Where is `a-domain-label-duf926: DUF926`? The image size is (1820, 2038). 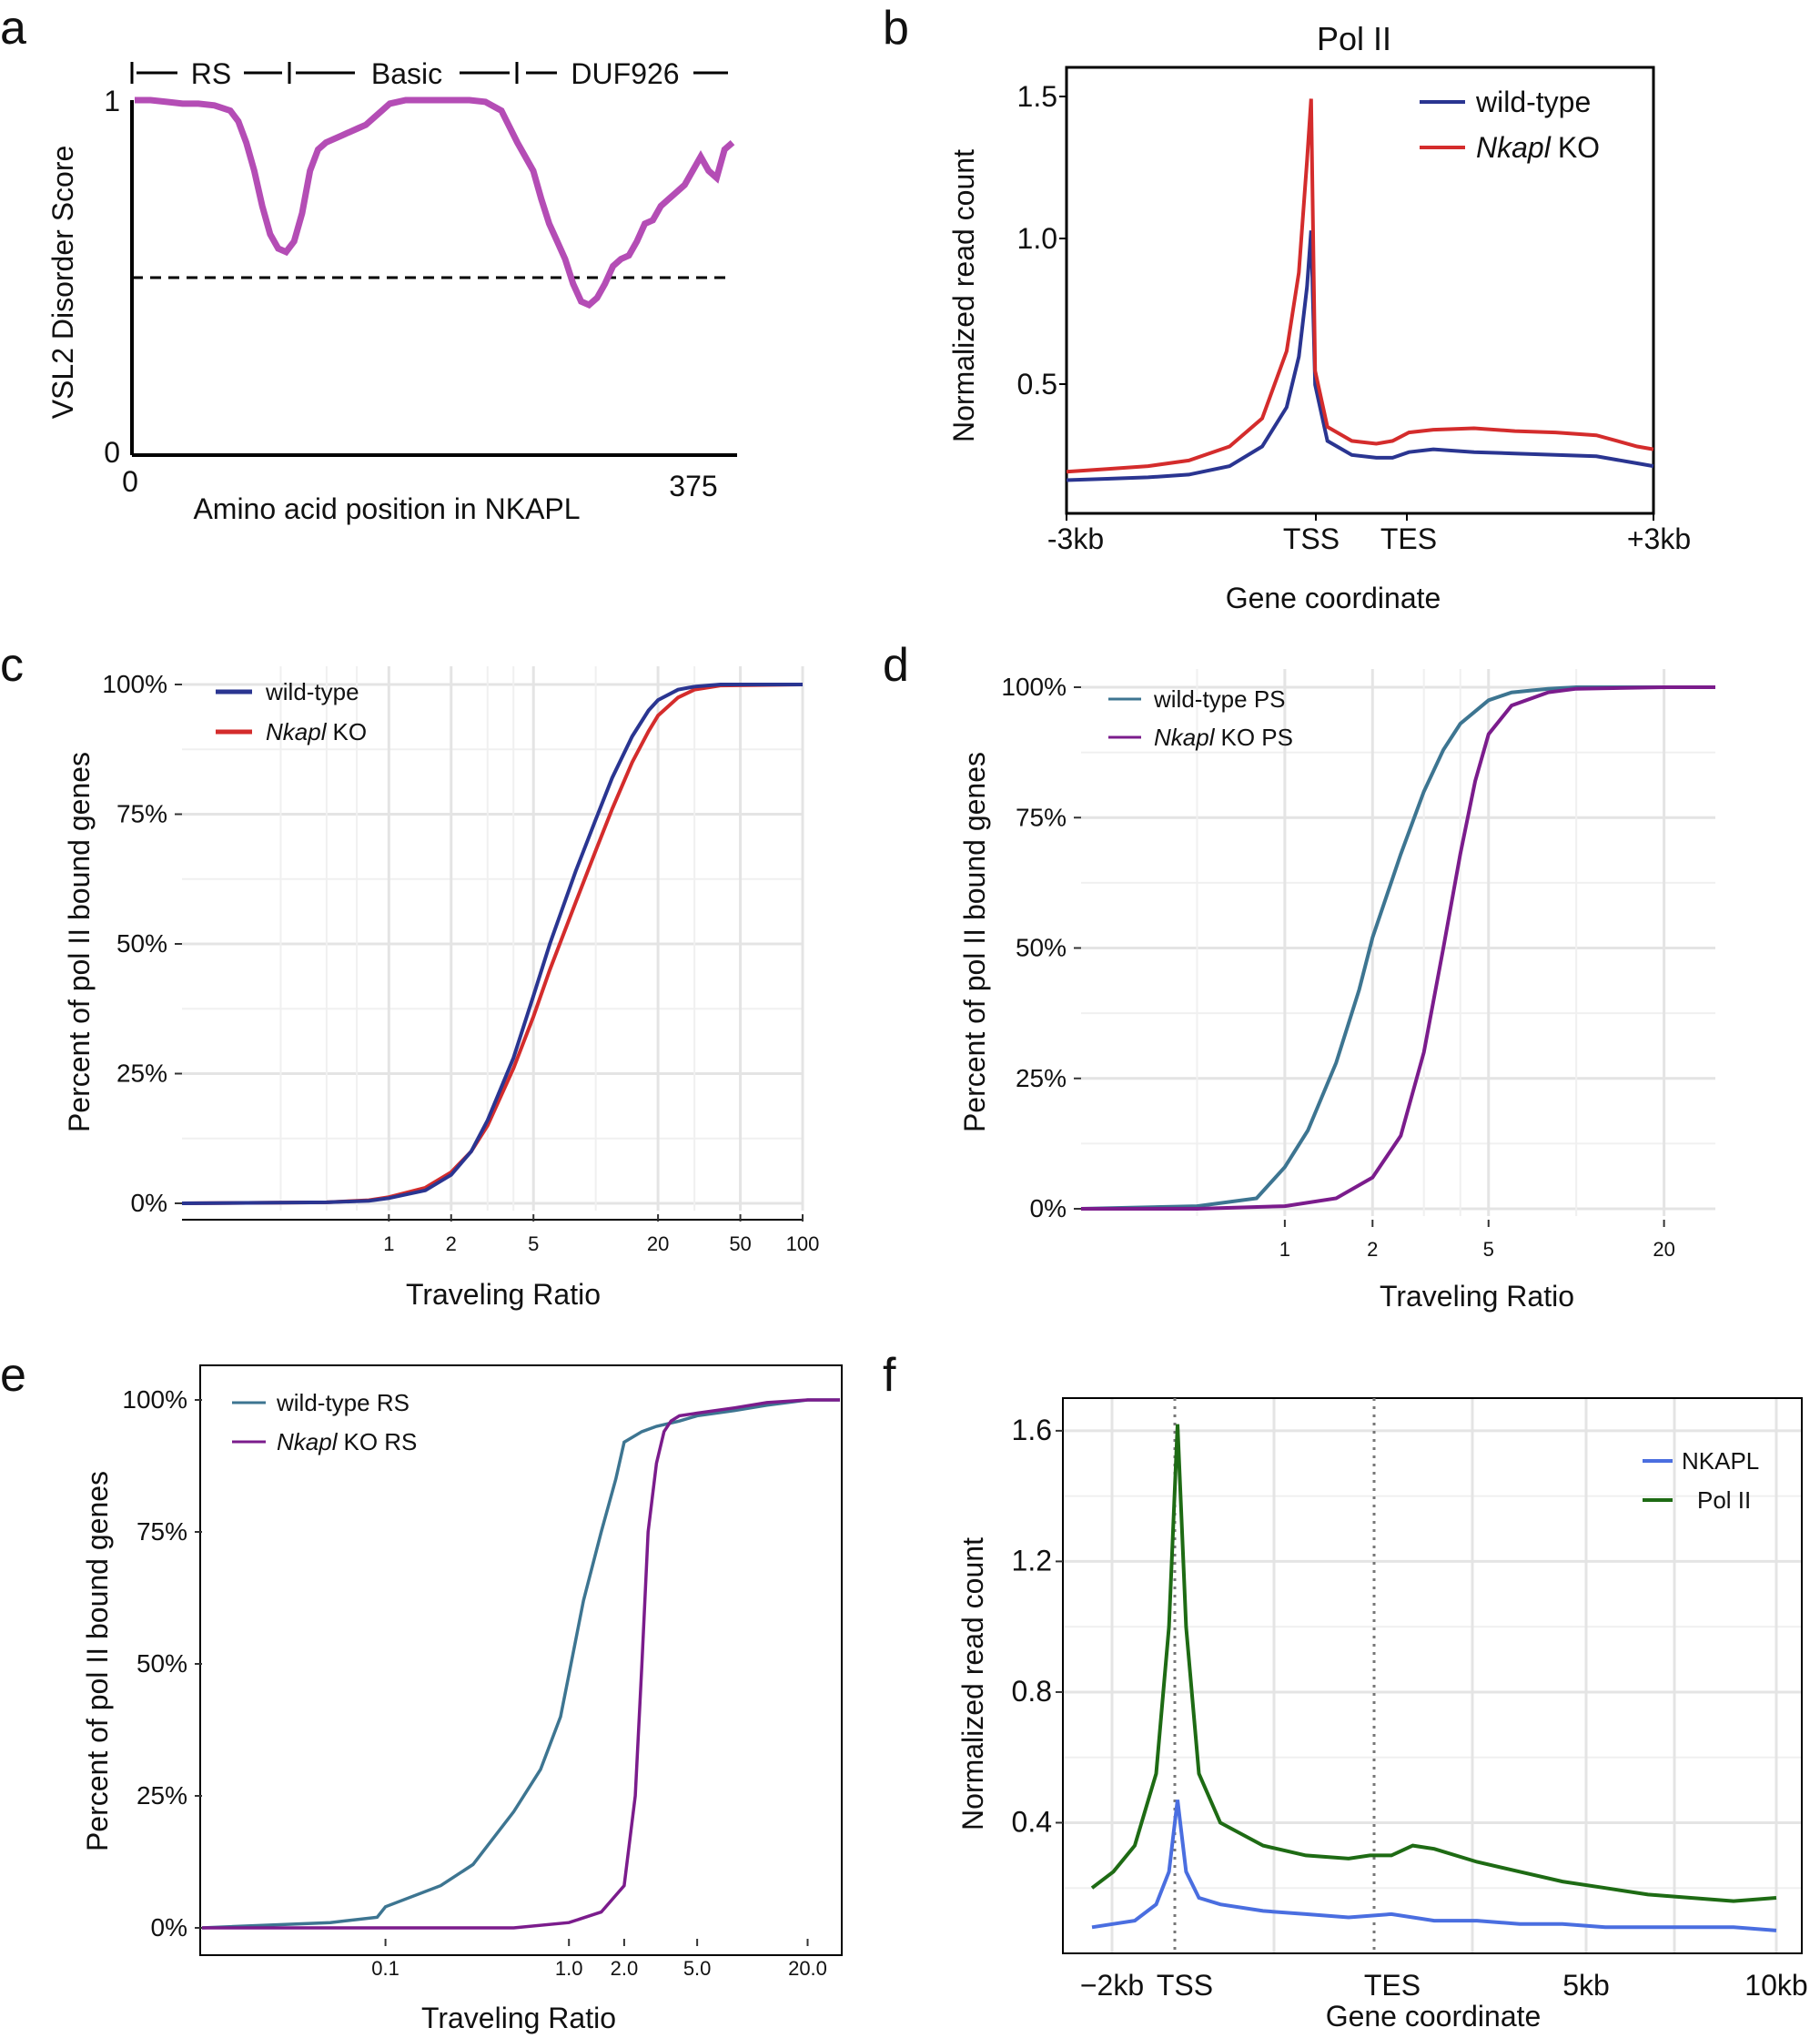
a-domain-label-duf926: DUF926 is located at coordinates (625, 73).